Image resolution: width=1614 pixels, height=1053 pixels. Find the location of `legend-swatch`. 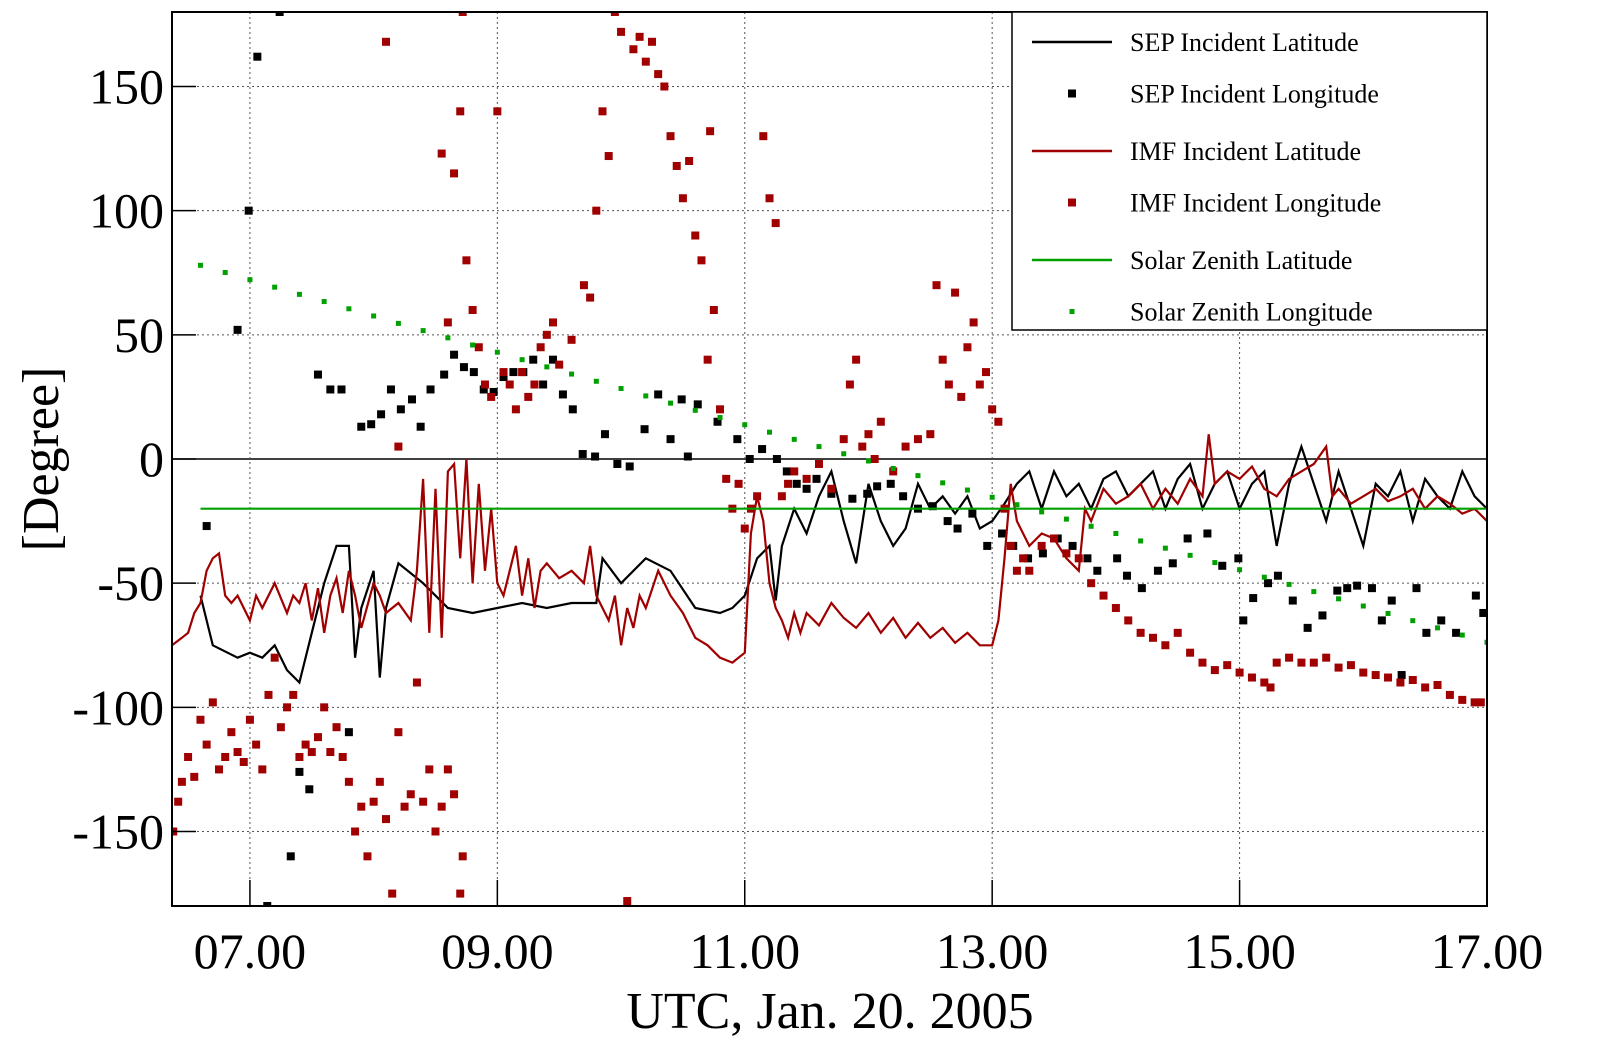

legend-swatch is located at coordinates (1072, 93).